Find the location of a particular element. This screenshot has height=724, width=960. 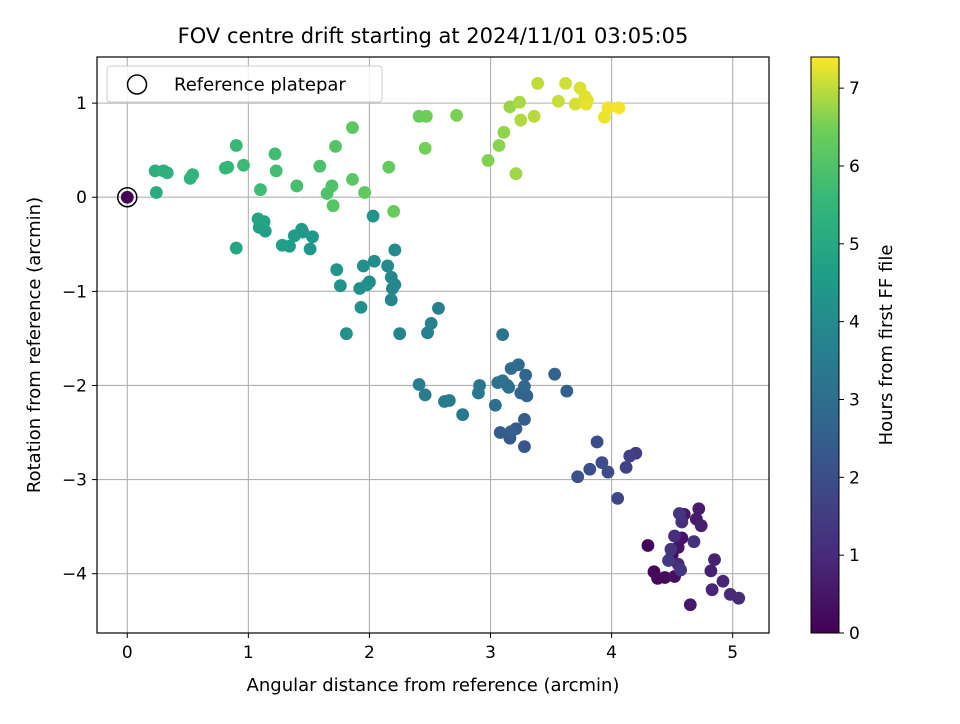

x-axis-label: Angular distance from reference (arcmin) is located at coordinates (433, 685).